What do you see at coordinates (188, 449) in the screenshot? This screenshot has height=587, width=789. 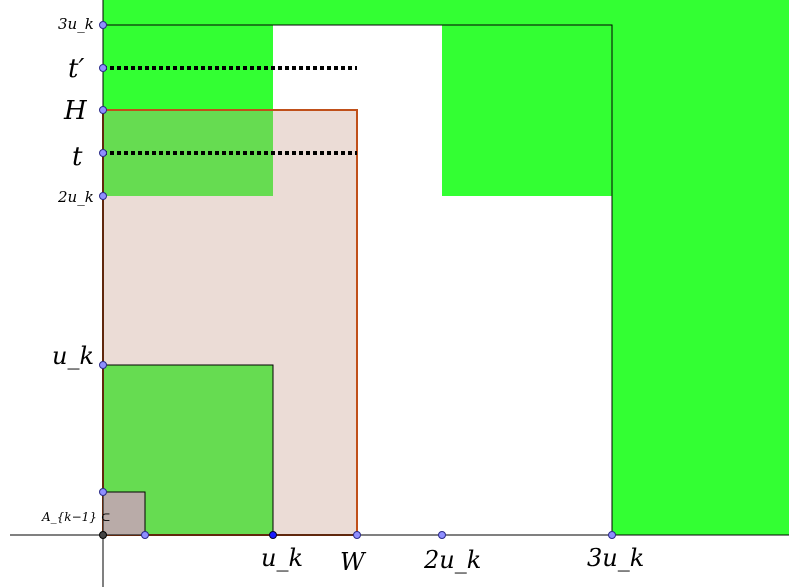 I see `outline-uk-square` at bounding box center [188, 449].